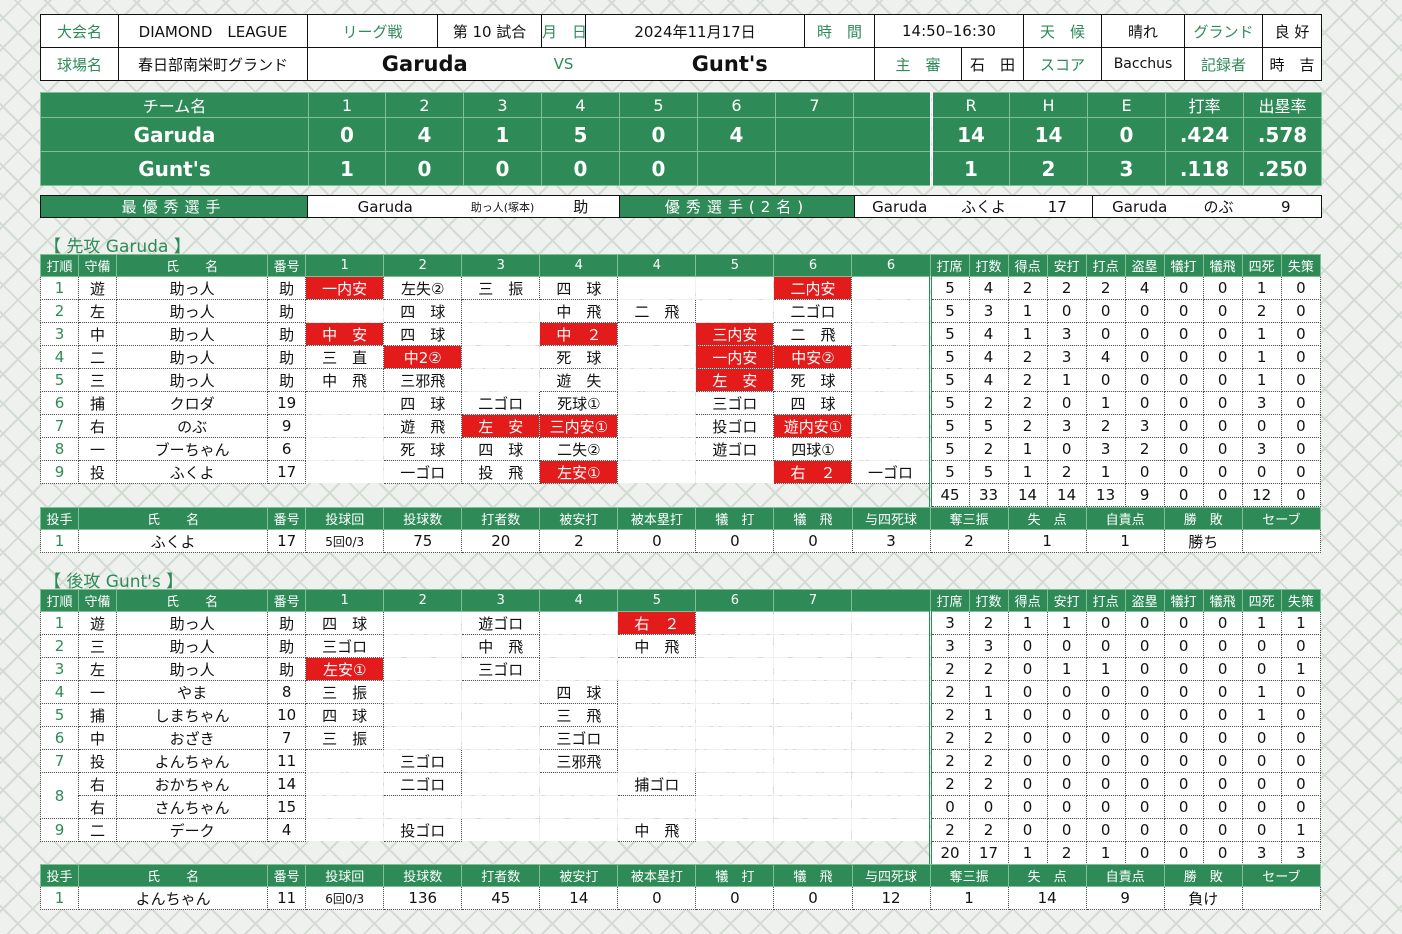  What do you see at coordinates (502, 206) in the screenshot?
I see `mvp-player: 助っ人(塚本)` at bounding box center [502, 206].